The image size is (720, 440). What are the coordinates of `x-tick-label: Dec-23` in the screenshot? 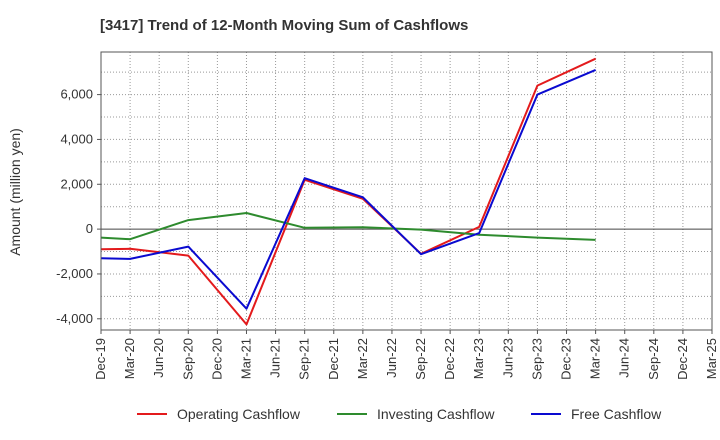 It's located at (566, 359).